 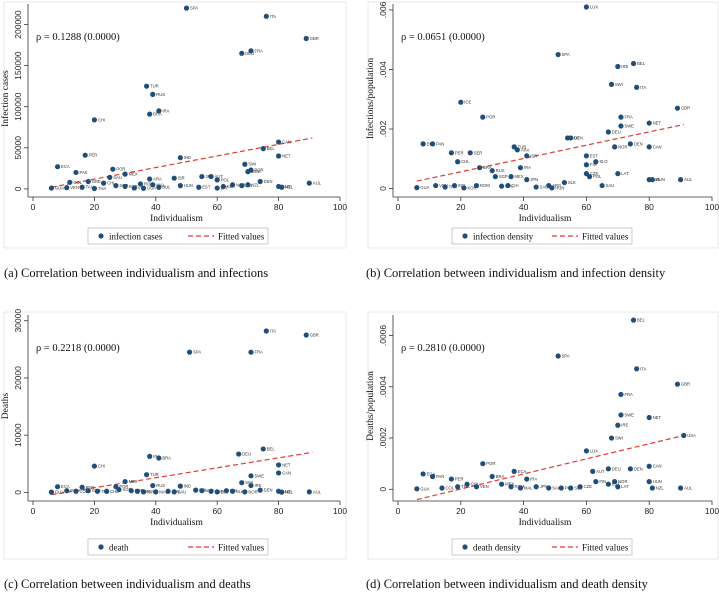 What do you see at coordinates (465, 236) in the screenshot?
I see `legend-marker-points` at bounding box center [465, 236].